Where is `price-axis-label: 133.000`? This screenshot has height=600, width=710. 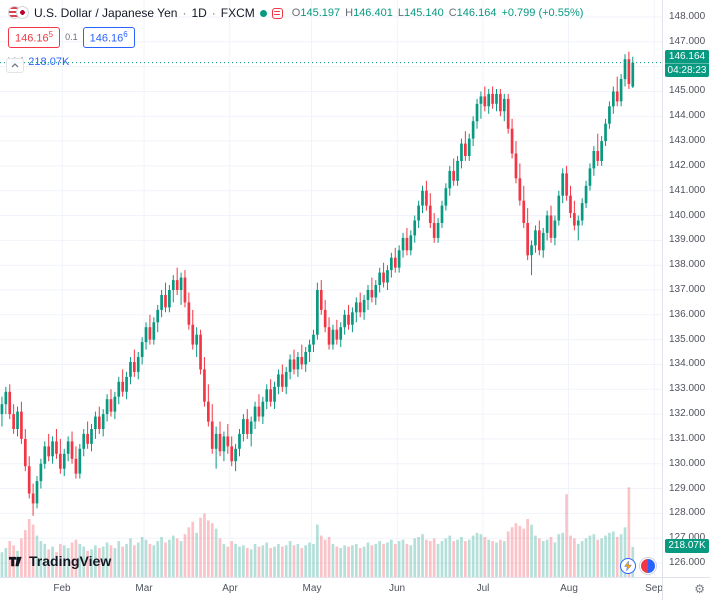
price-axis-label: 133.000 is located at coordinates (687, 388).